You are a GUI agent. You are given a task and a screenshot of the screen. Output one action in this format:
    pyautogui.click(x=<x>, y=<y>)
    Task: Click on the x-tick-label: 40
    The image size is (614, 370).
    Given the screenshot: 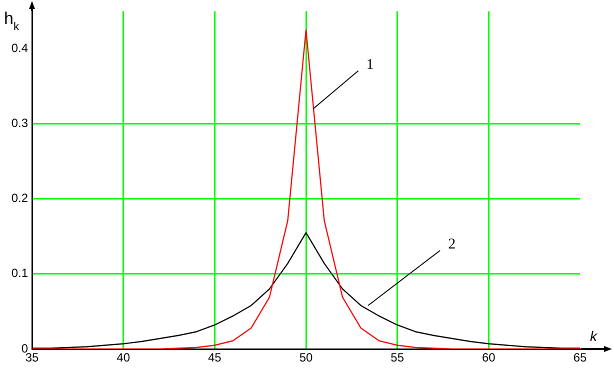 What is the action you would take?
    pyautogui.click(x=123, y=357)
    